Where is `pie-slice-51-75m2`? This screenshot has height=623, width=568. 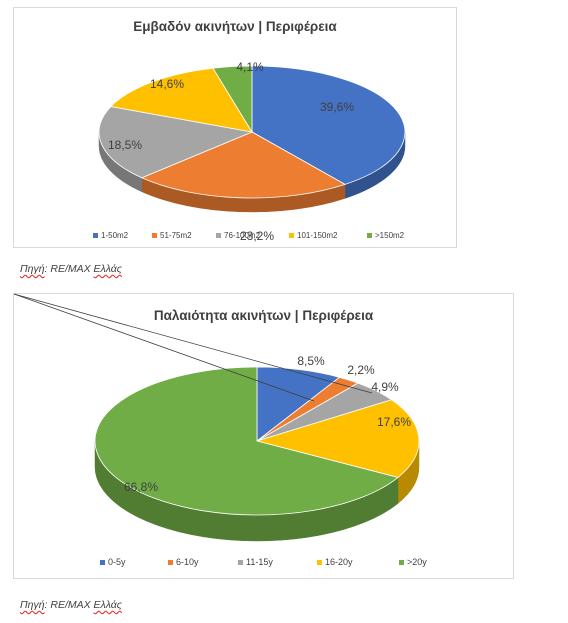
pie-slice-51-75m2 is located at coordinates (243, 165).